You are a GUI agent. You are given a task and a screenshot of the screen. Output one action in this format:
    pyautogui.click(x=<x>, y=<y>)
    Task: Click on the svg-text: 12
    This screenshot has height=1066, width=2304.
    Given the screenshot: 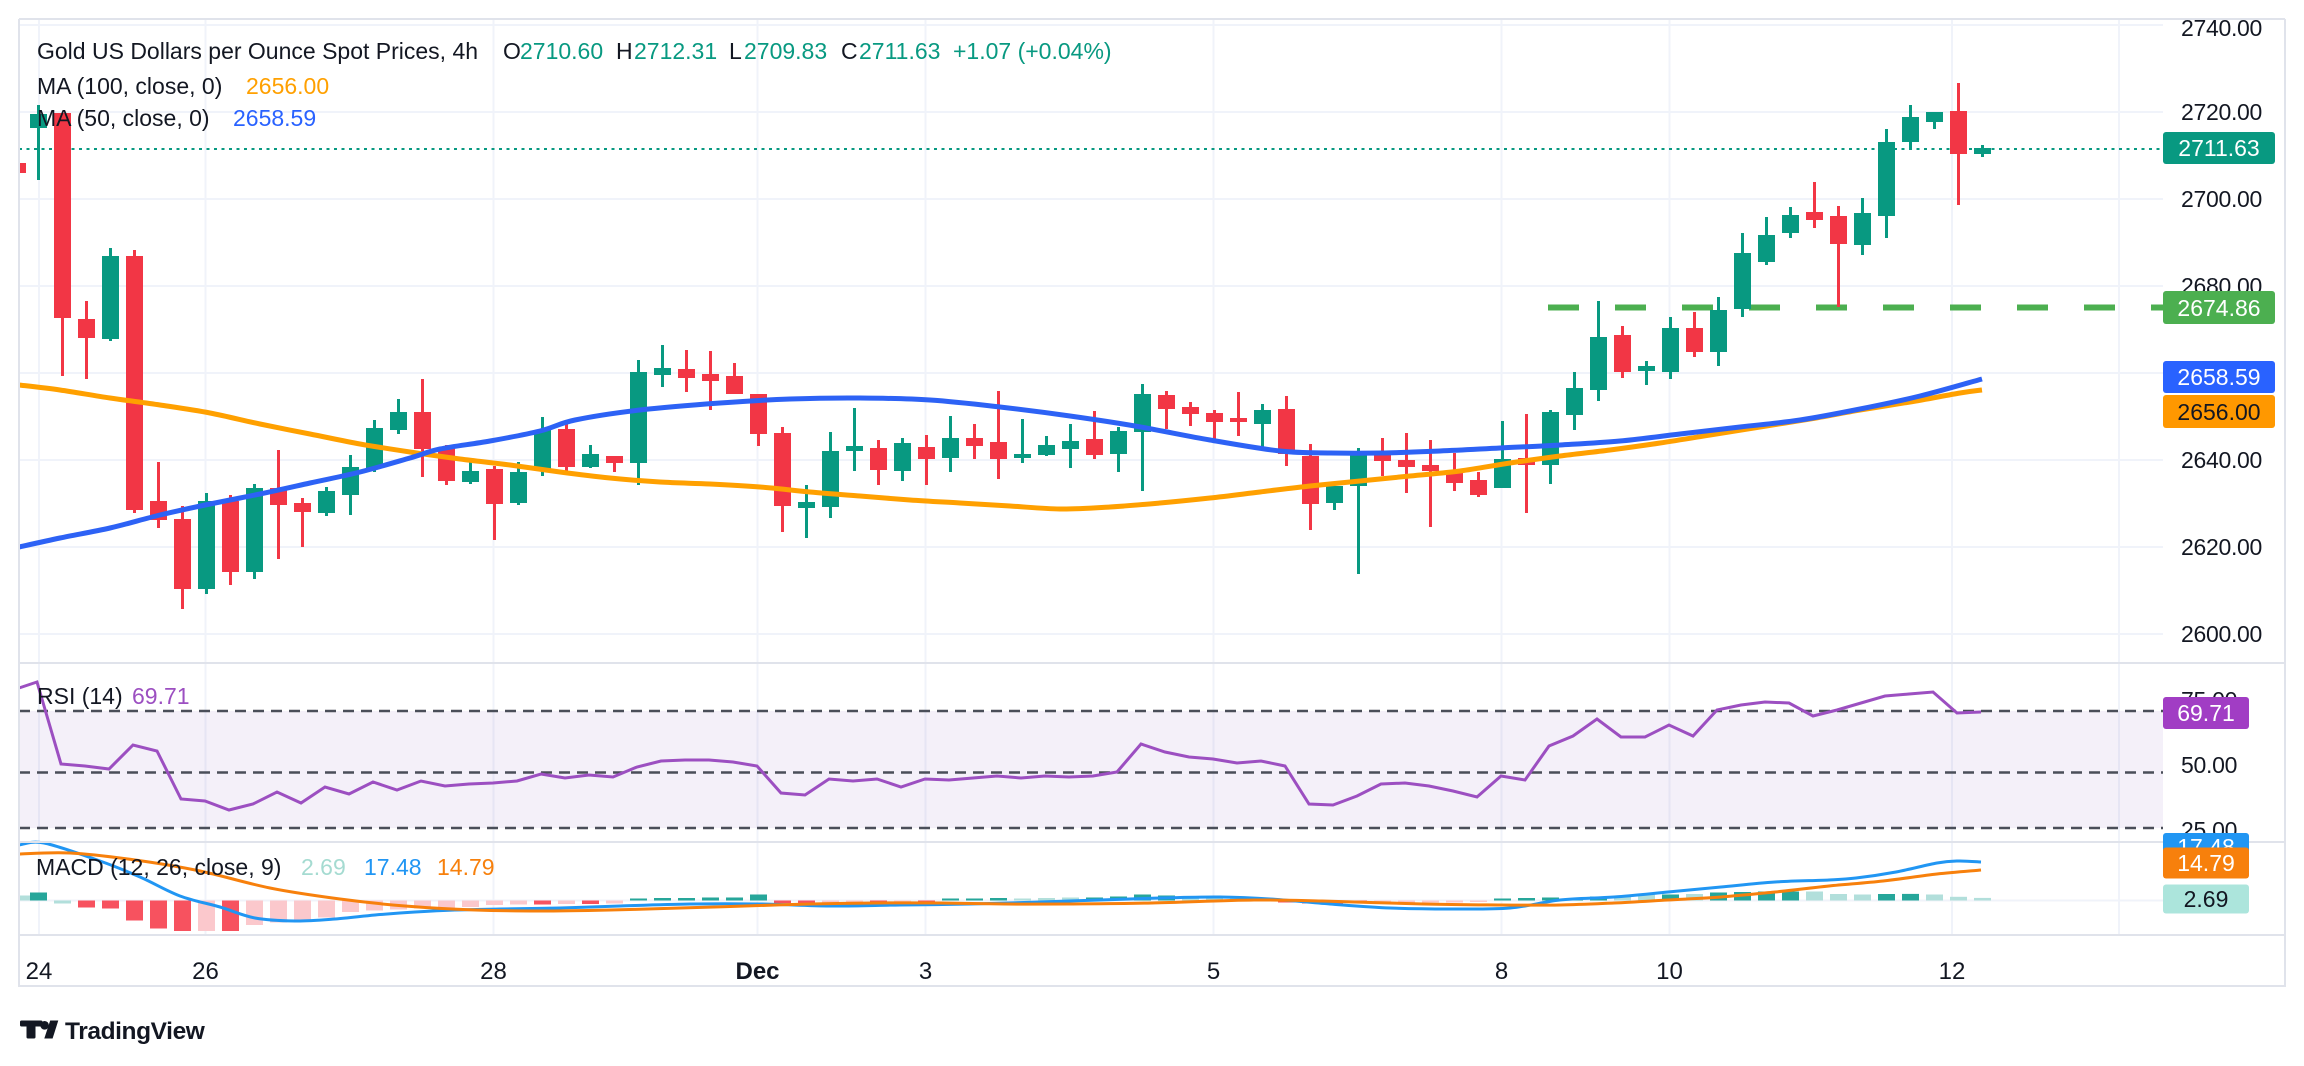 What is the action you would take?
    pyautogui.click(x=1952, y=971)
    